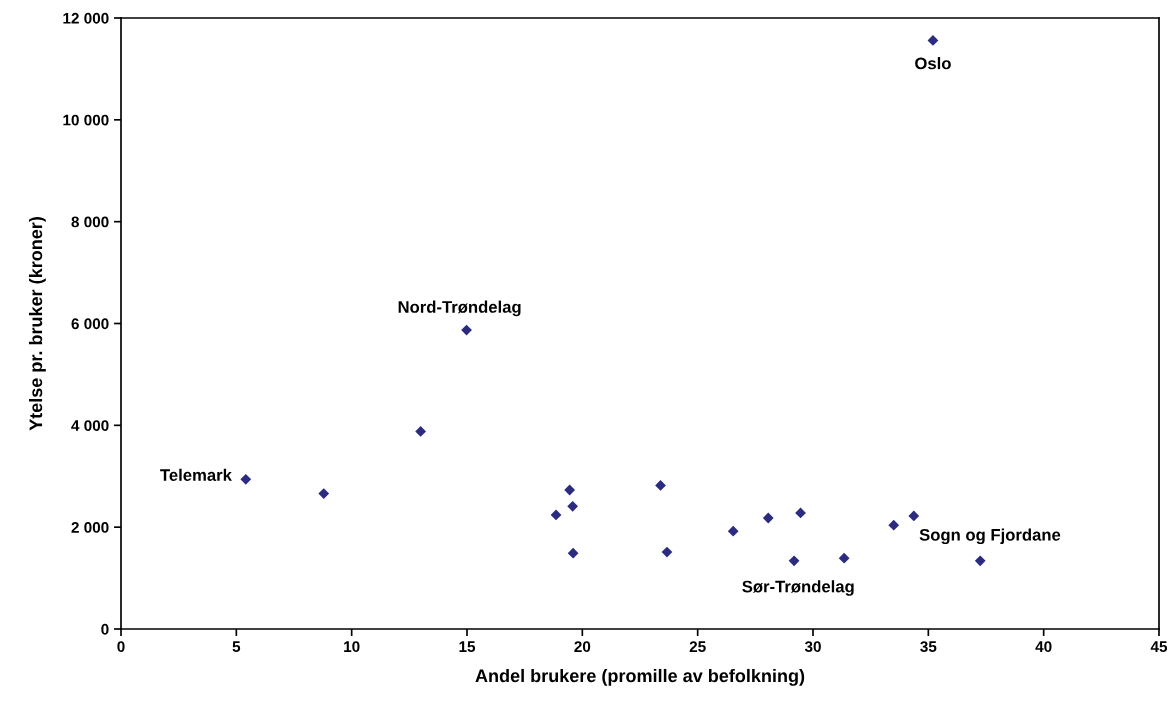 This screenshot has width=1173, height=708. Describe the element at coordinates (121, 647) in the screenshot. I see `x-tick-label: 0` at that location.